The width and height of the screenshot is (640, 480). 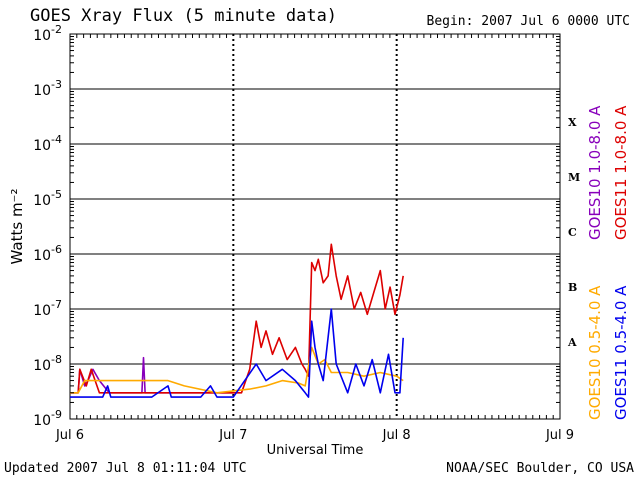 I want to click on flare-class-label: M, so click(x=574, y=177).